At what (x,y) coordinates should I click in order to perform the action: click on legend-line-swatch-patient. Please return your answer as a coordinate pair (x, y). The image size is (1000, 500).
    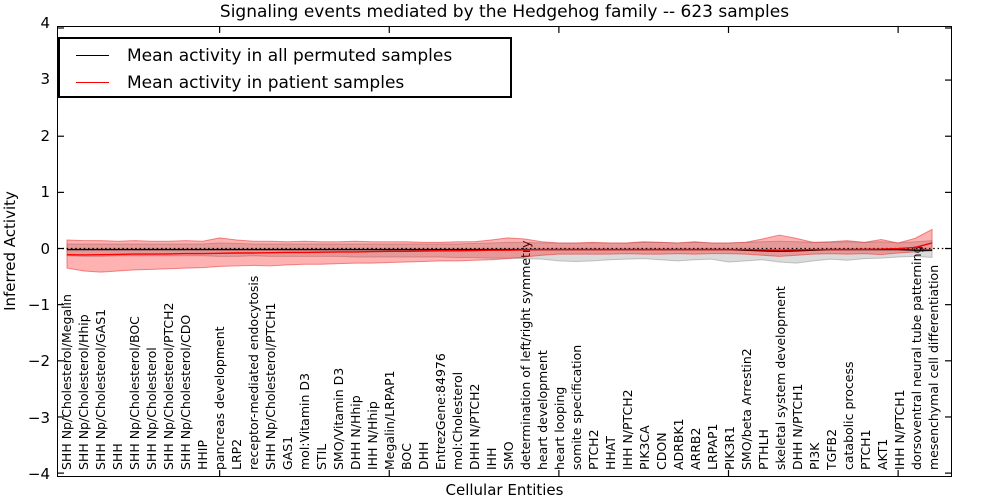
    Looking at the image, I should click on (92, 82).